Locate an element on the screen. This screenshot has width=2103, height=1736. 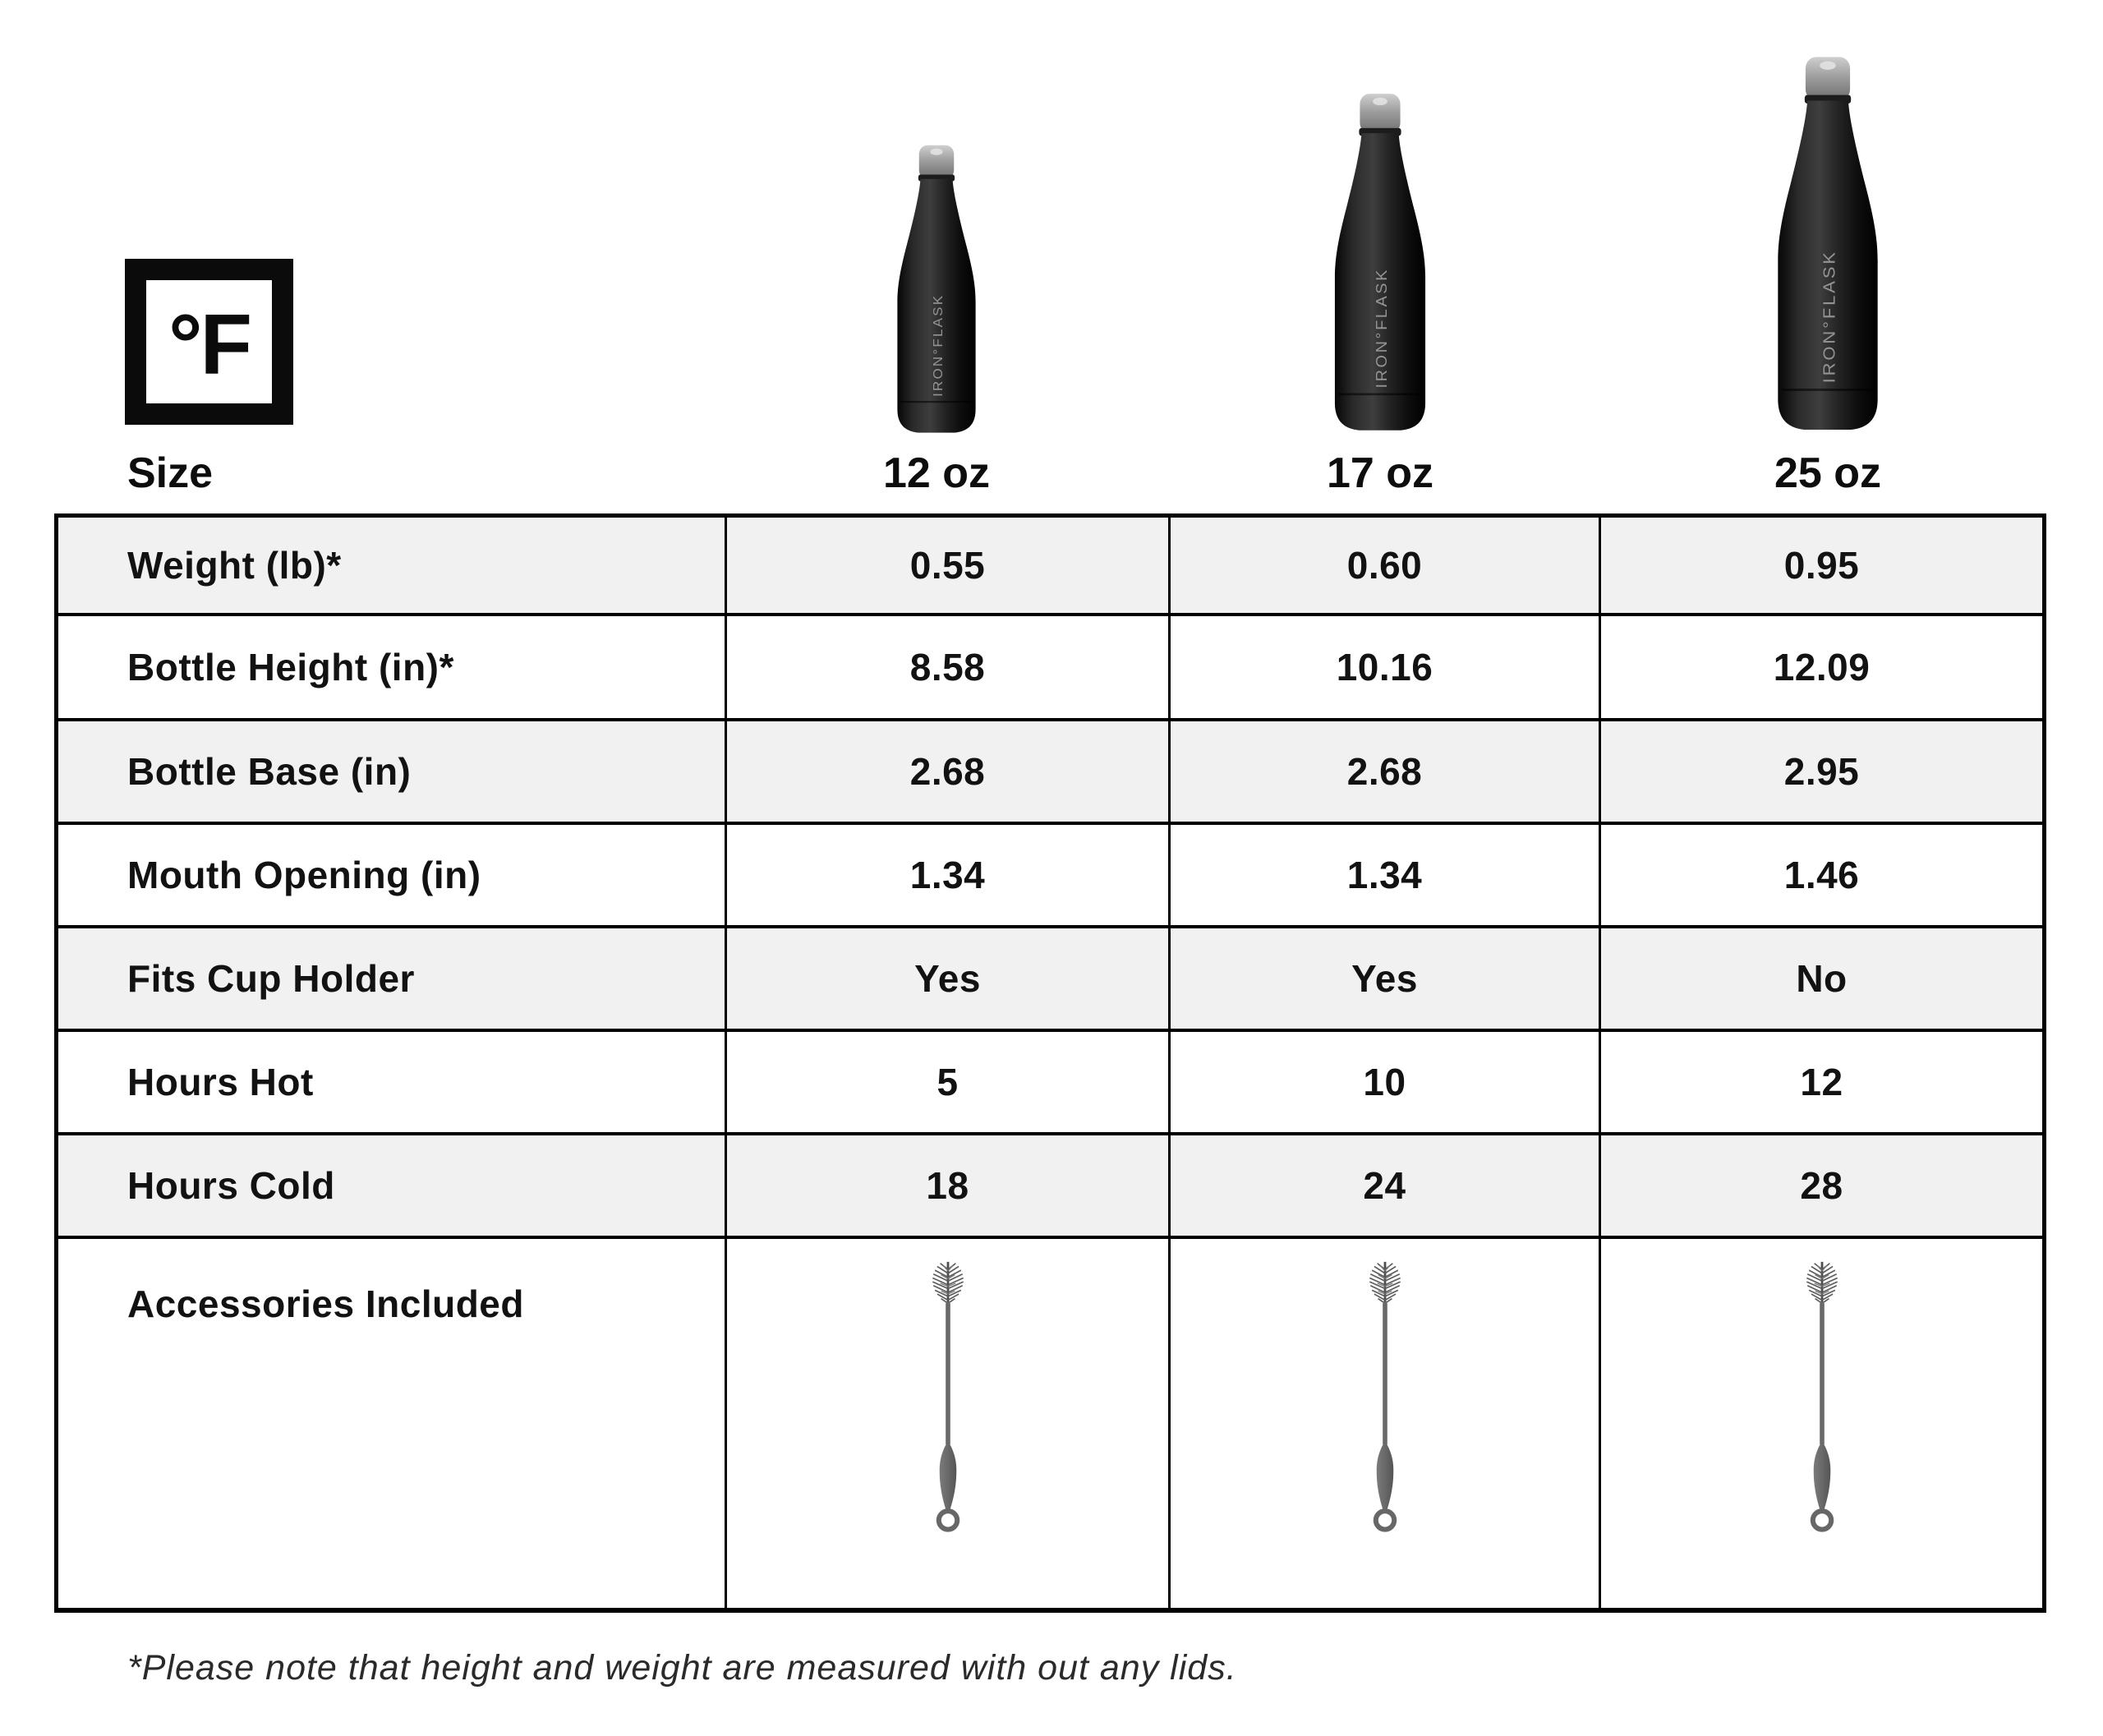
cell-accessories-25oz is located at coordinates (1821, 1424).